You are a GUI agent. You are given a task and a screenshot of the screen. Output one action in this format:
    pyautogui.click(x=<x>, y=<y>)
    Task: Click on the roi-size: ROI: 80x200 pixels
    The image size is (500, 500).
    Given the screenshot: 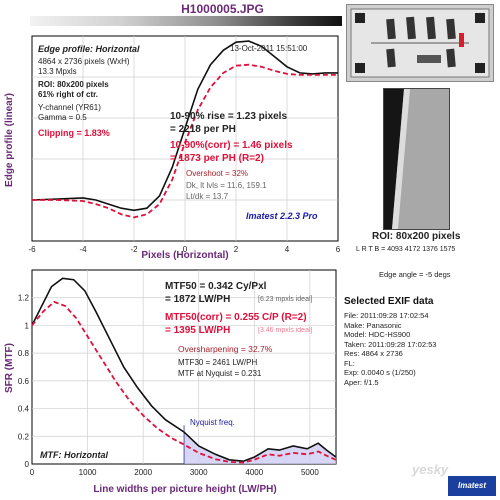 What is the action you would take?
    pyautogui.click(x=73, y=84)
    